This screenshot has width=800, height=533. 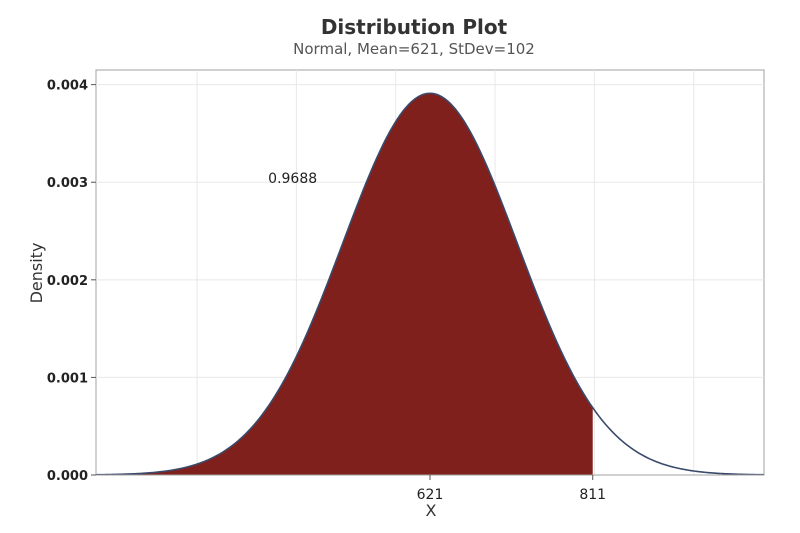 What do you see at coordinates (430, 495) in the screenshot?
I see `x-tick-label: 621` at bounding box center [430, 495].